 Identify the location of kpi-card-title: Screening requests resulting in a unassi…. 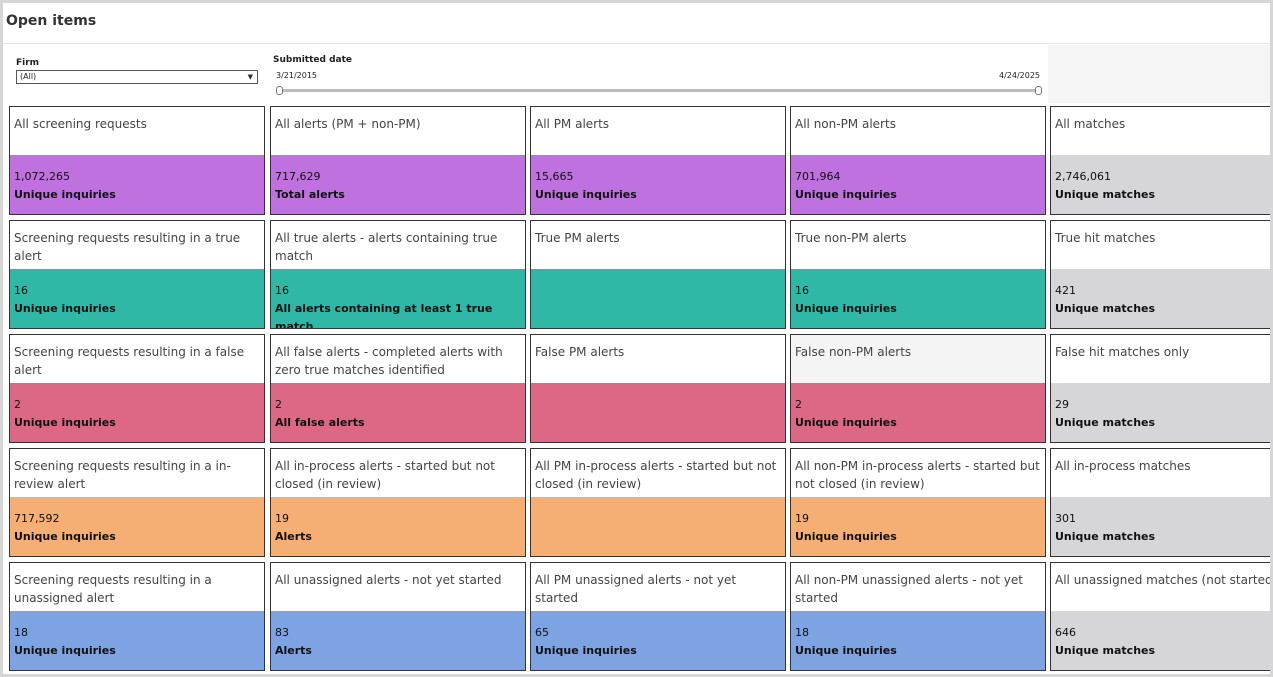
(137, 587).